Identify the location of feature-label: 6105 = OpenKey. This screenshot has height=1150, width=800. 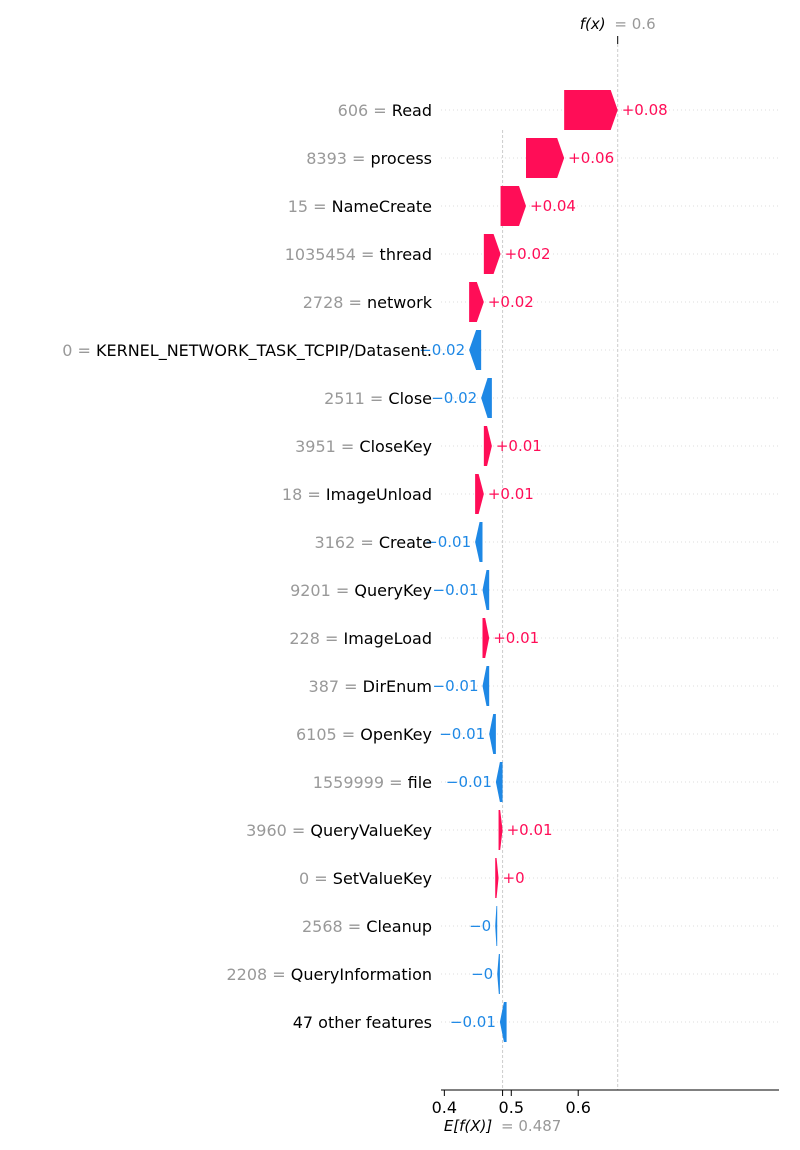
(364, 734).